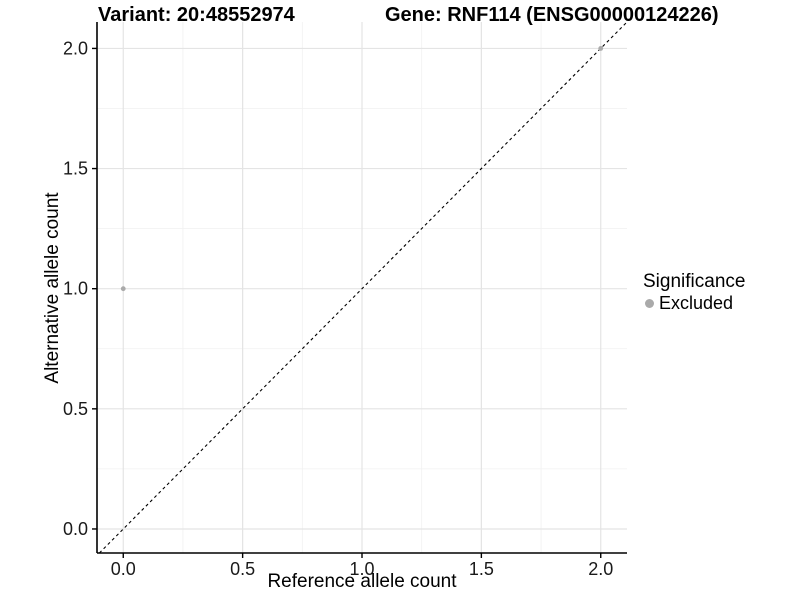 This screenshot has width=800, height=600. What do you see at coordinates (75, 48) in the screenshot?
I see `y-tick-label: 2.0` at bounding box center [75, 48].